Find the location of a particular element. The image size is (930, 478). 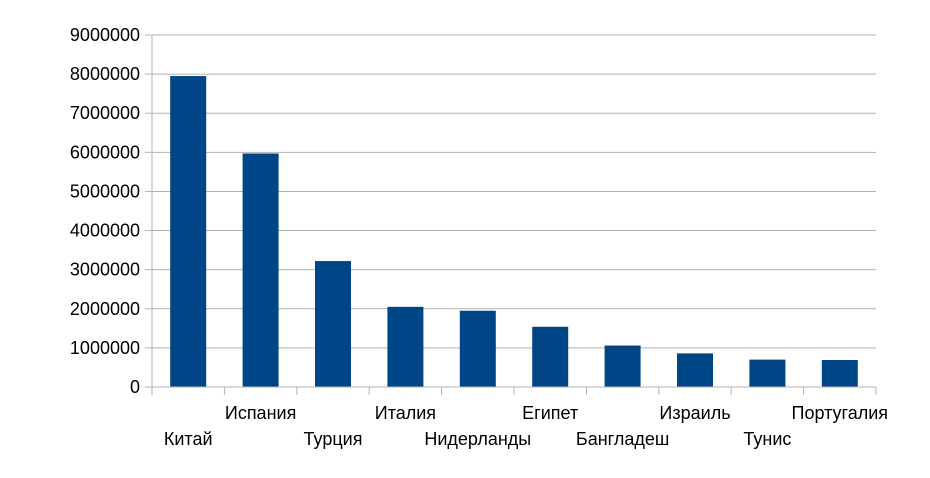

x-tick-label: Тунис is located at coordinates (767, 439).